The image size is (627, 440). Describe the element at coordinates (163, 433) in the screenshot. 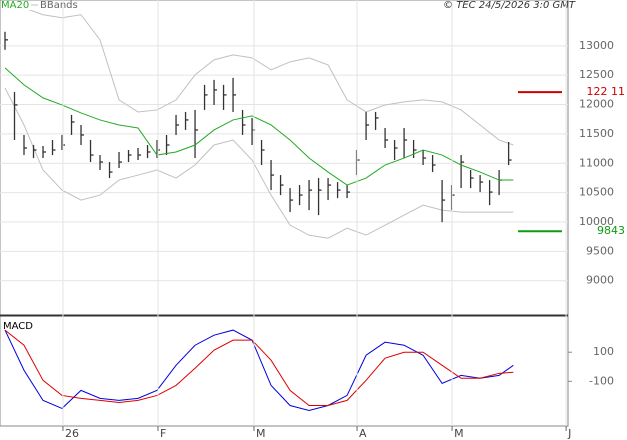

I see `x-tick-label: F` at that location.